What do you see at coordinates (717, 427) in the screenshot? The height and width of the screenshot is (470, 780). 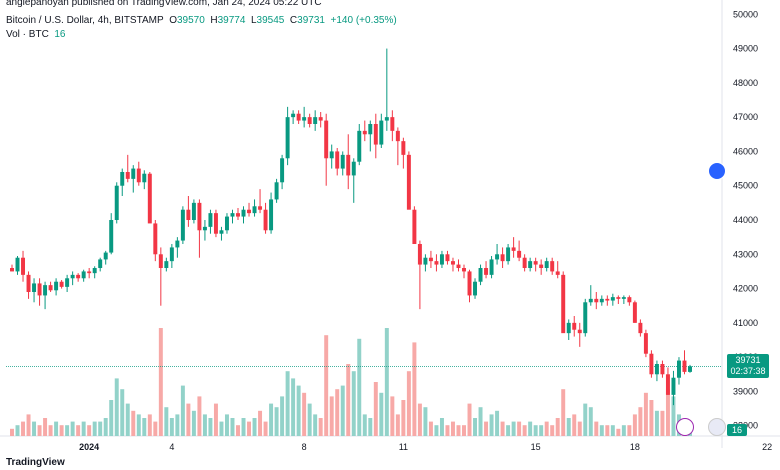 I see `us-flag-event-icon` at bounding box center [717, 427].